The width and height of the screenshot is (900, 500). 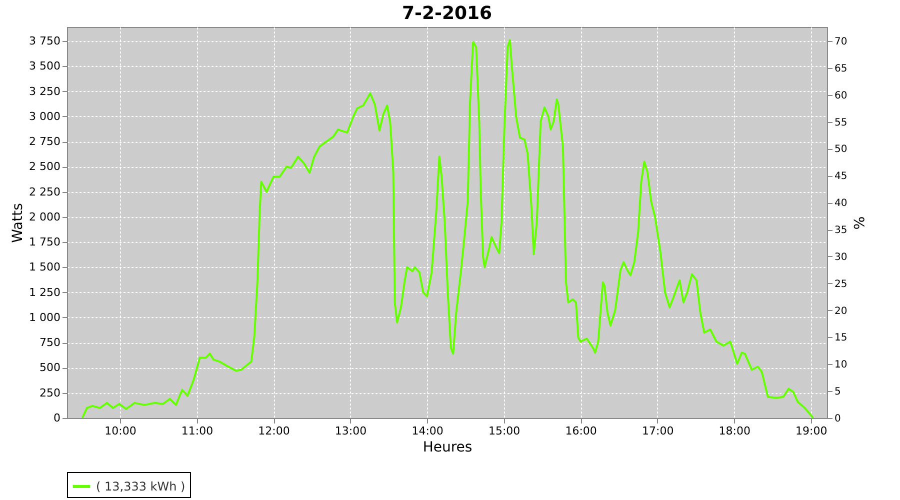 What do you see at coordinates (50, 393) in the screenshot?
I see `y-tick-label: 250` at bounding box center [50, 393].